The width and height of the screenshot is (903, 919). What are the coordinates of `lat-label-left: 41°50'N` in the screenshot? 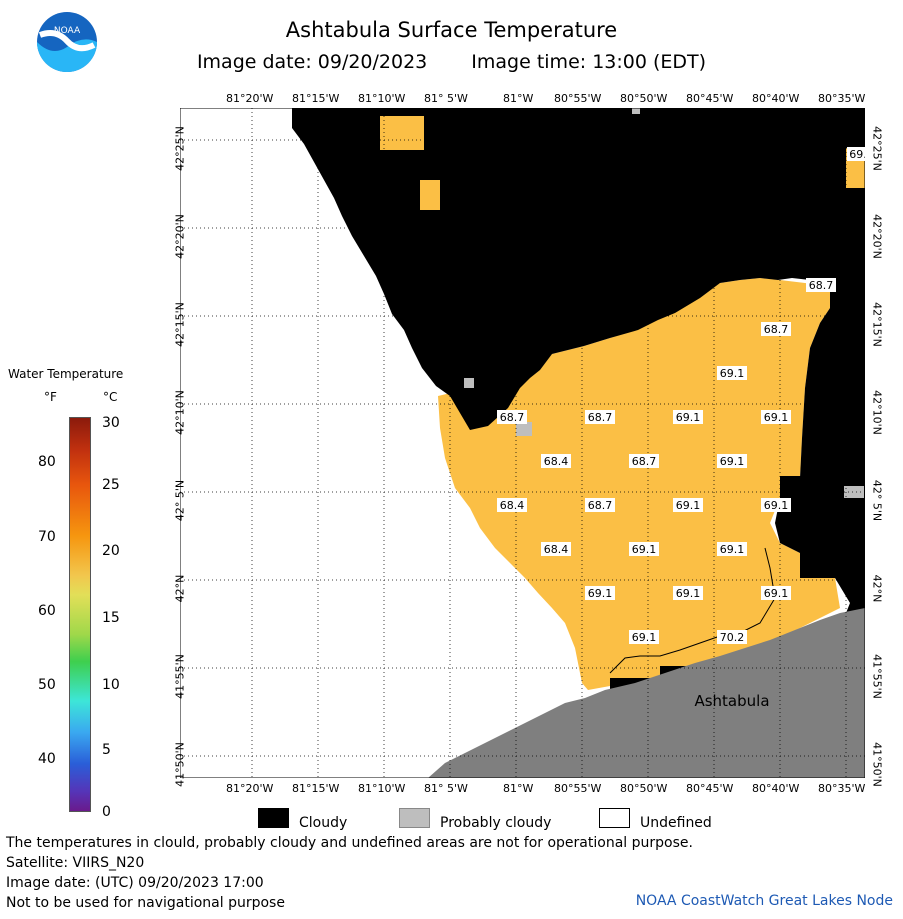 It's located at (180, 764).